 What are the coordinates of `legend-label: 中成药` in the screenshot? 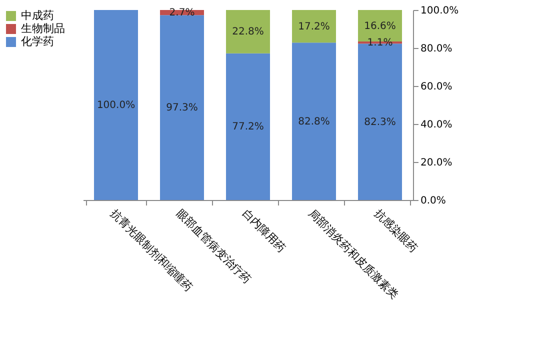 It's located at (37, 15).